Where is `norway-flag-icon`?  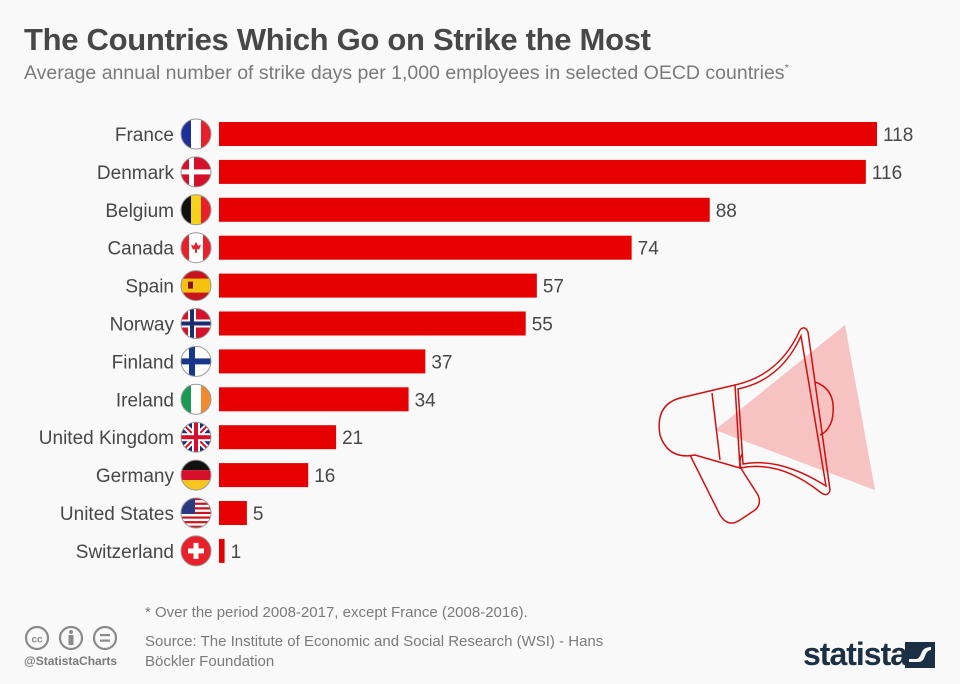 norway-flag-icon is located at coordinates (196, 323).